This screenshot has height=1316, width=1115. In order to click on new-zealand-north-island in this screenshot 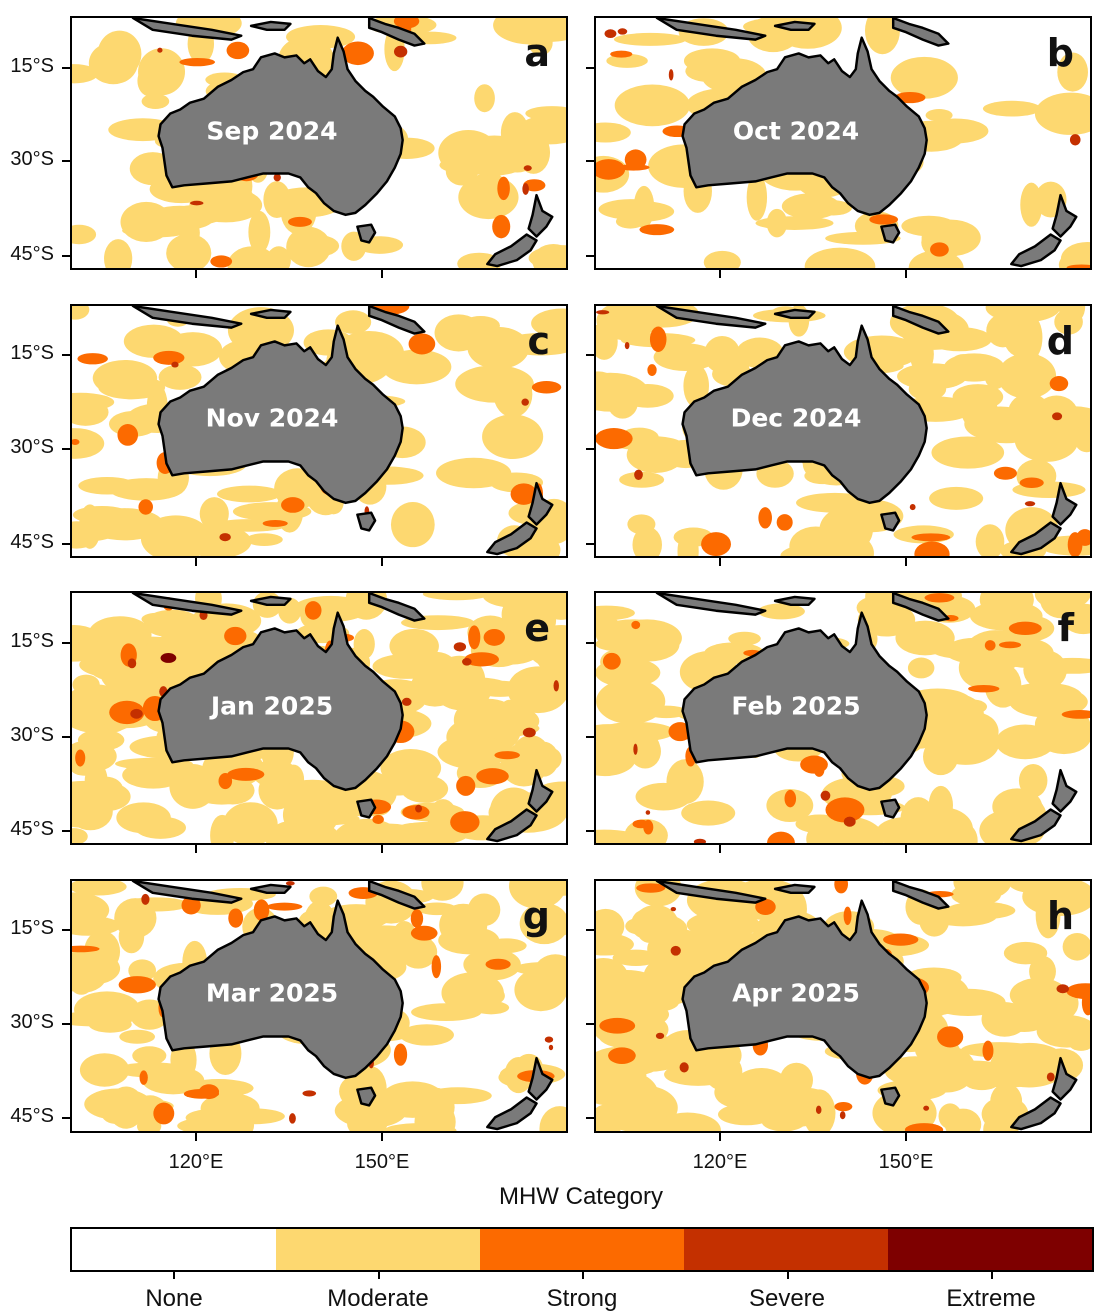, I will do `click(1064, 503)`.